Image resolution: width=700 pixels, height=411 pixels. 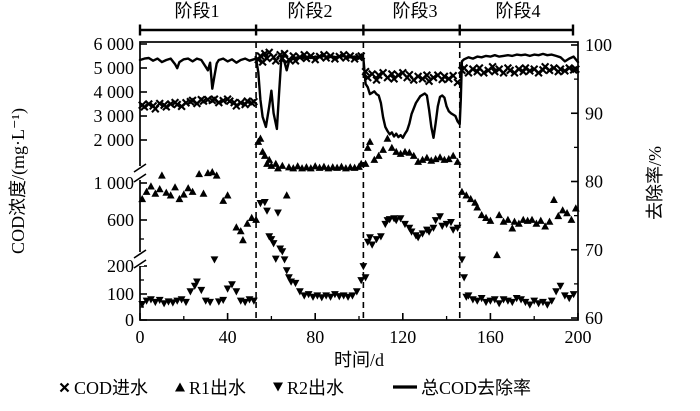 What do you see at coordinates (359, 96) in the screenshot?
I see `total-cod-removal-rate-line` at bounding box center [359, 96].